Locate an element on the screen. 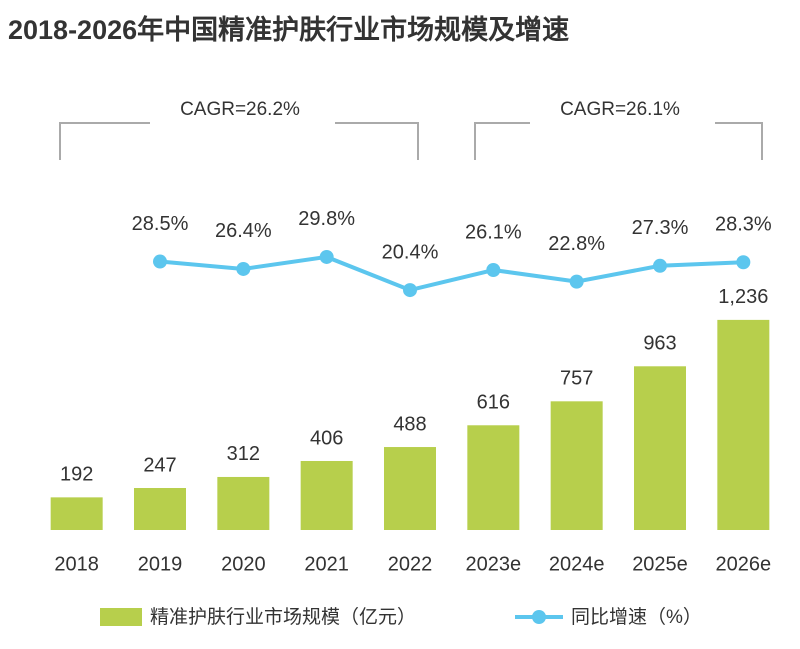 Image resolution: width=800 pixels, height=649 pixels. growth-value-label: 26.1% is located at coordinates (493, 232).